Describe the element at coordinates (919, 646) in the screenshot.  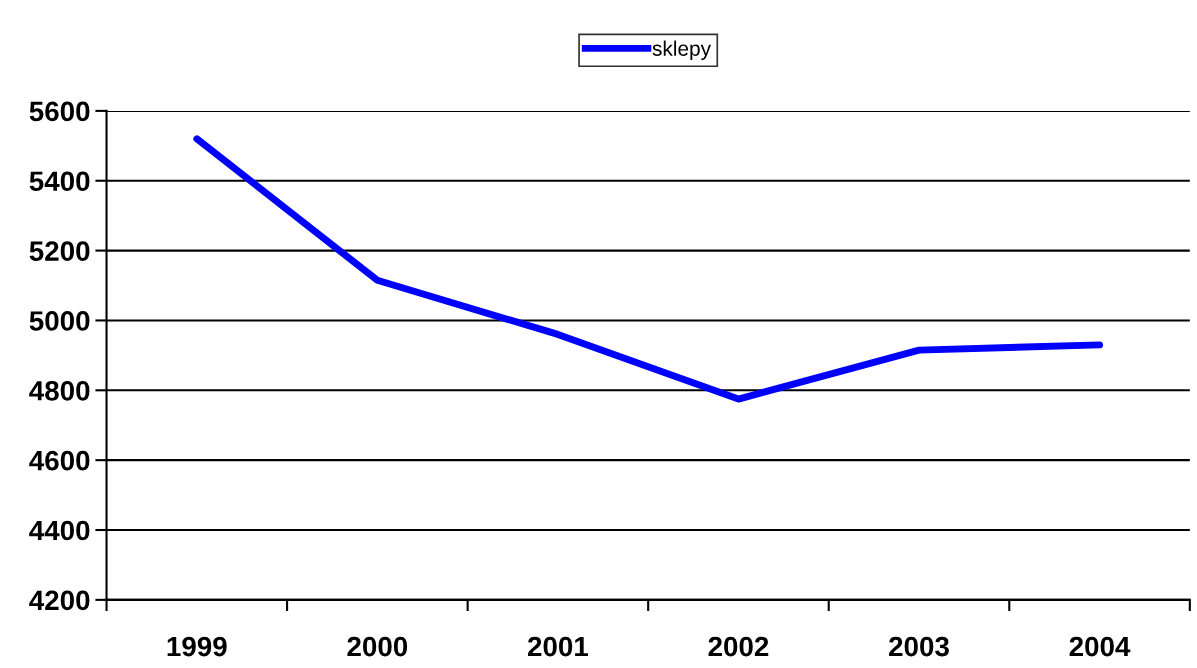
I see `x-tick-label: 2003` at that location.